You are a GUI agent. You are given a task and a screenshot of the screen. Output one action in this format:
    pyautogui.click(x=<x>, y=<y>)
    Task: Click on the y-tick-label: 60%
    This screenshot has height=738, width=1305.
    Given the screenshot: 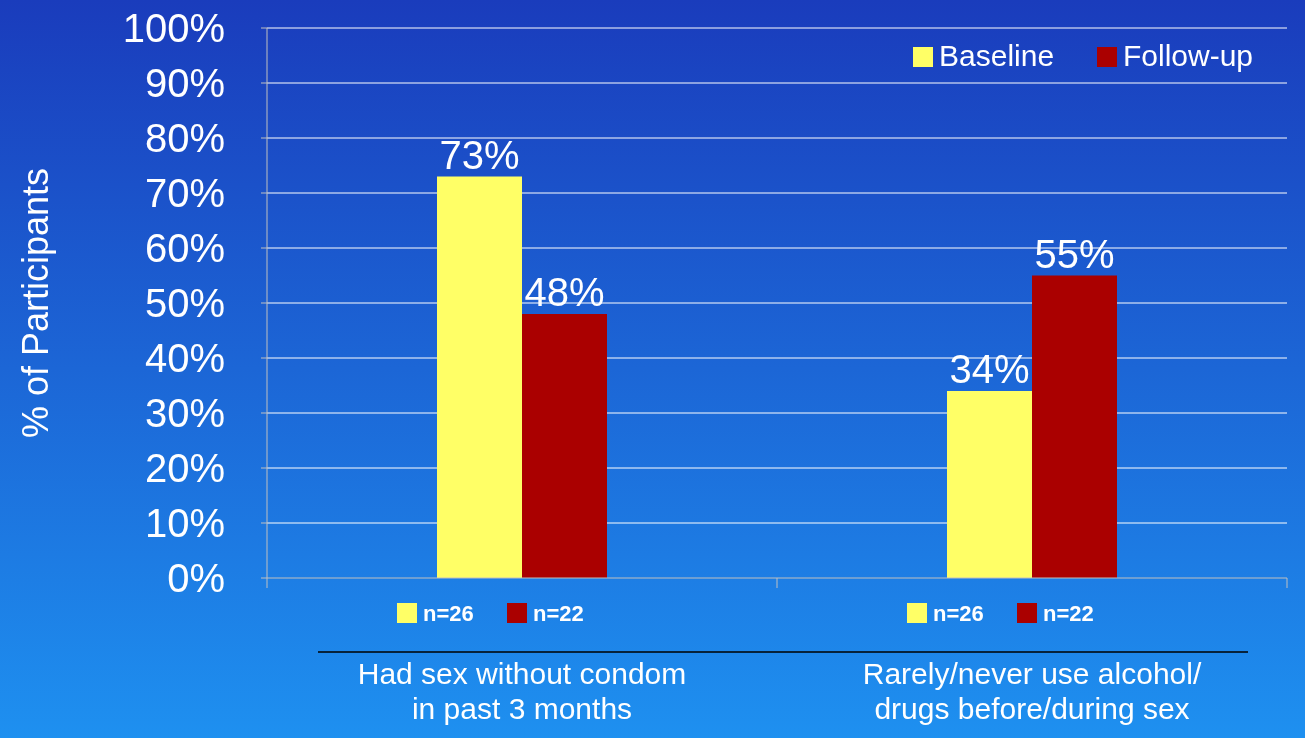 What is the action you would take?
    pyautogui.click(x=184, y=248)
    